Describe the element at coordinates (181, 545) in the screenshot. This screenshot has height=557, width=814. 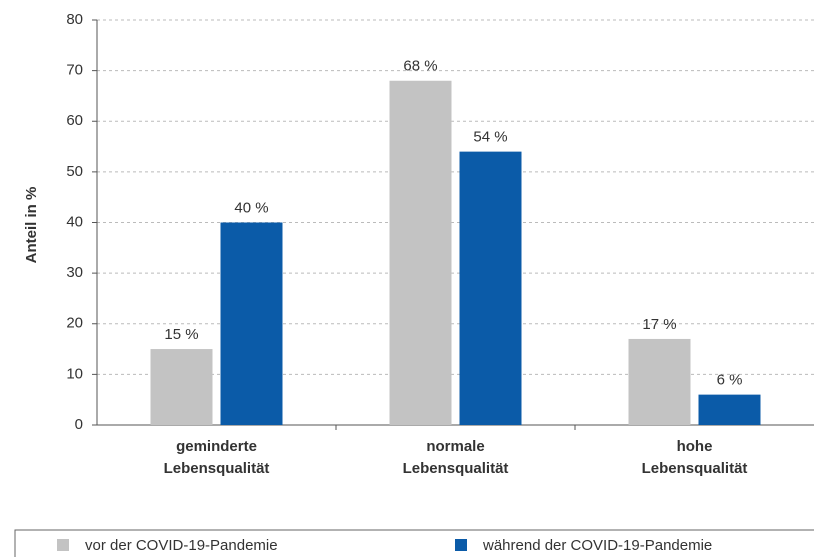
I see `legend-label: vor der COVID-19-Pandemie` at that location.